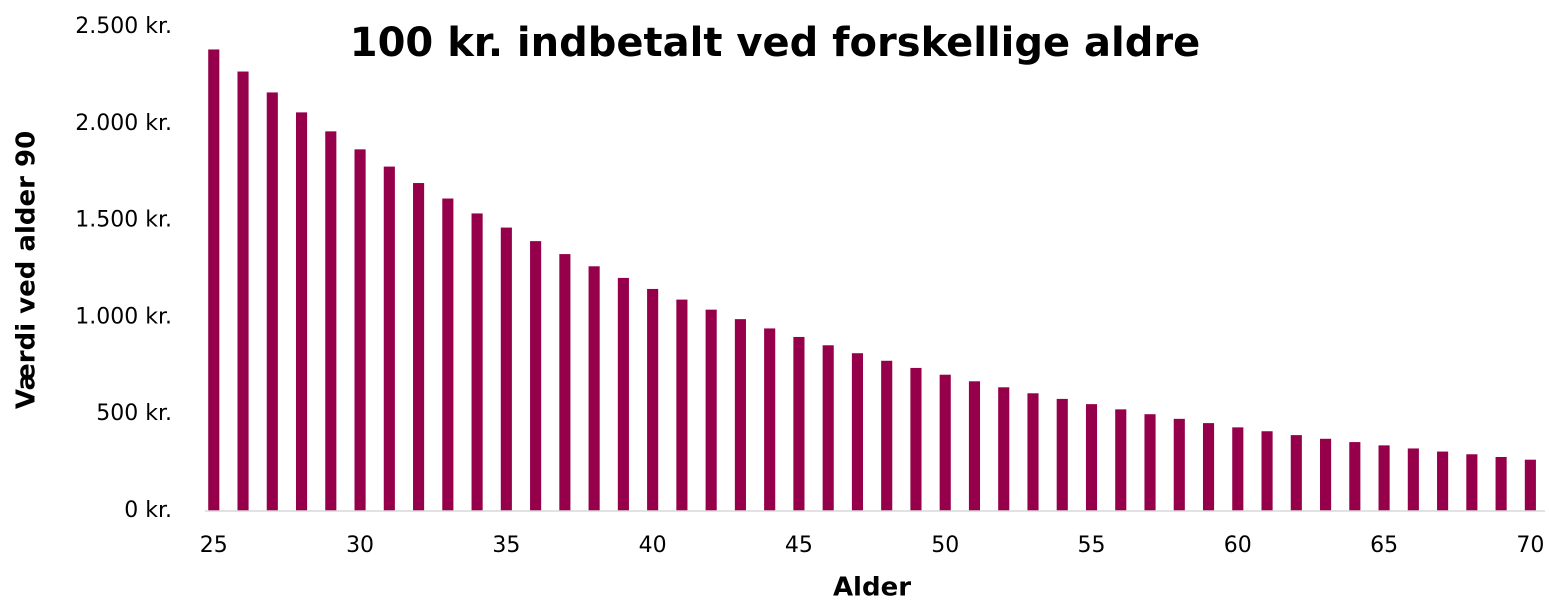 This screenshot has height=600, width=1550. What do you see at coordinates (148, 510) in the screenshot?
I see `y-tick-label: 0 kr.` at bounding box center [148, 510].